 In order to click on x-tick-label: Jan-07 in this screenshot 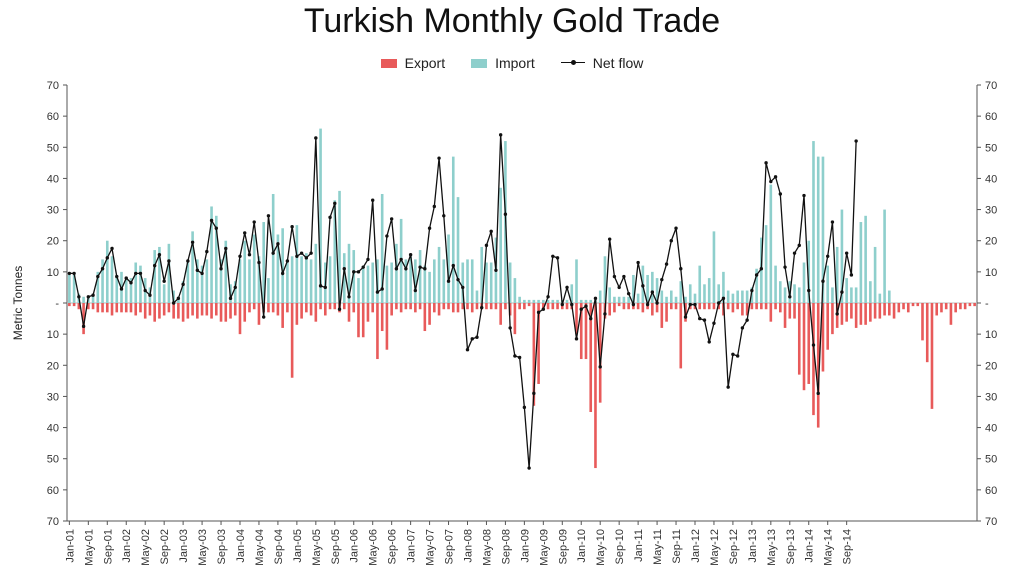, I will do `click(412, 546)`.